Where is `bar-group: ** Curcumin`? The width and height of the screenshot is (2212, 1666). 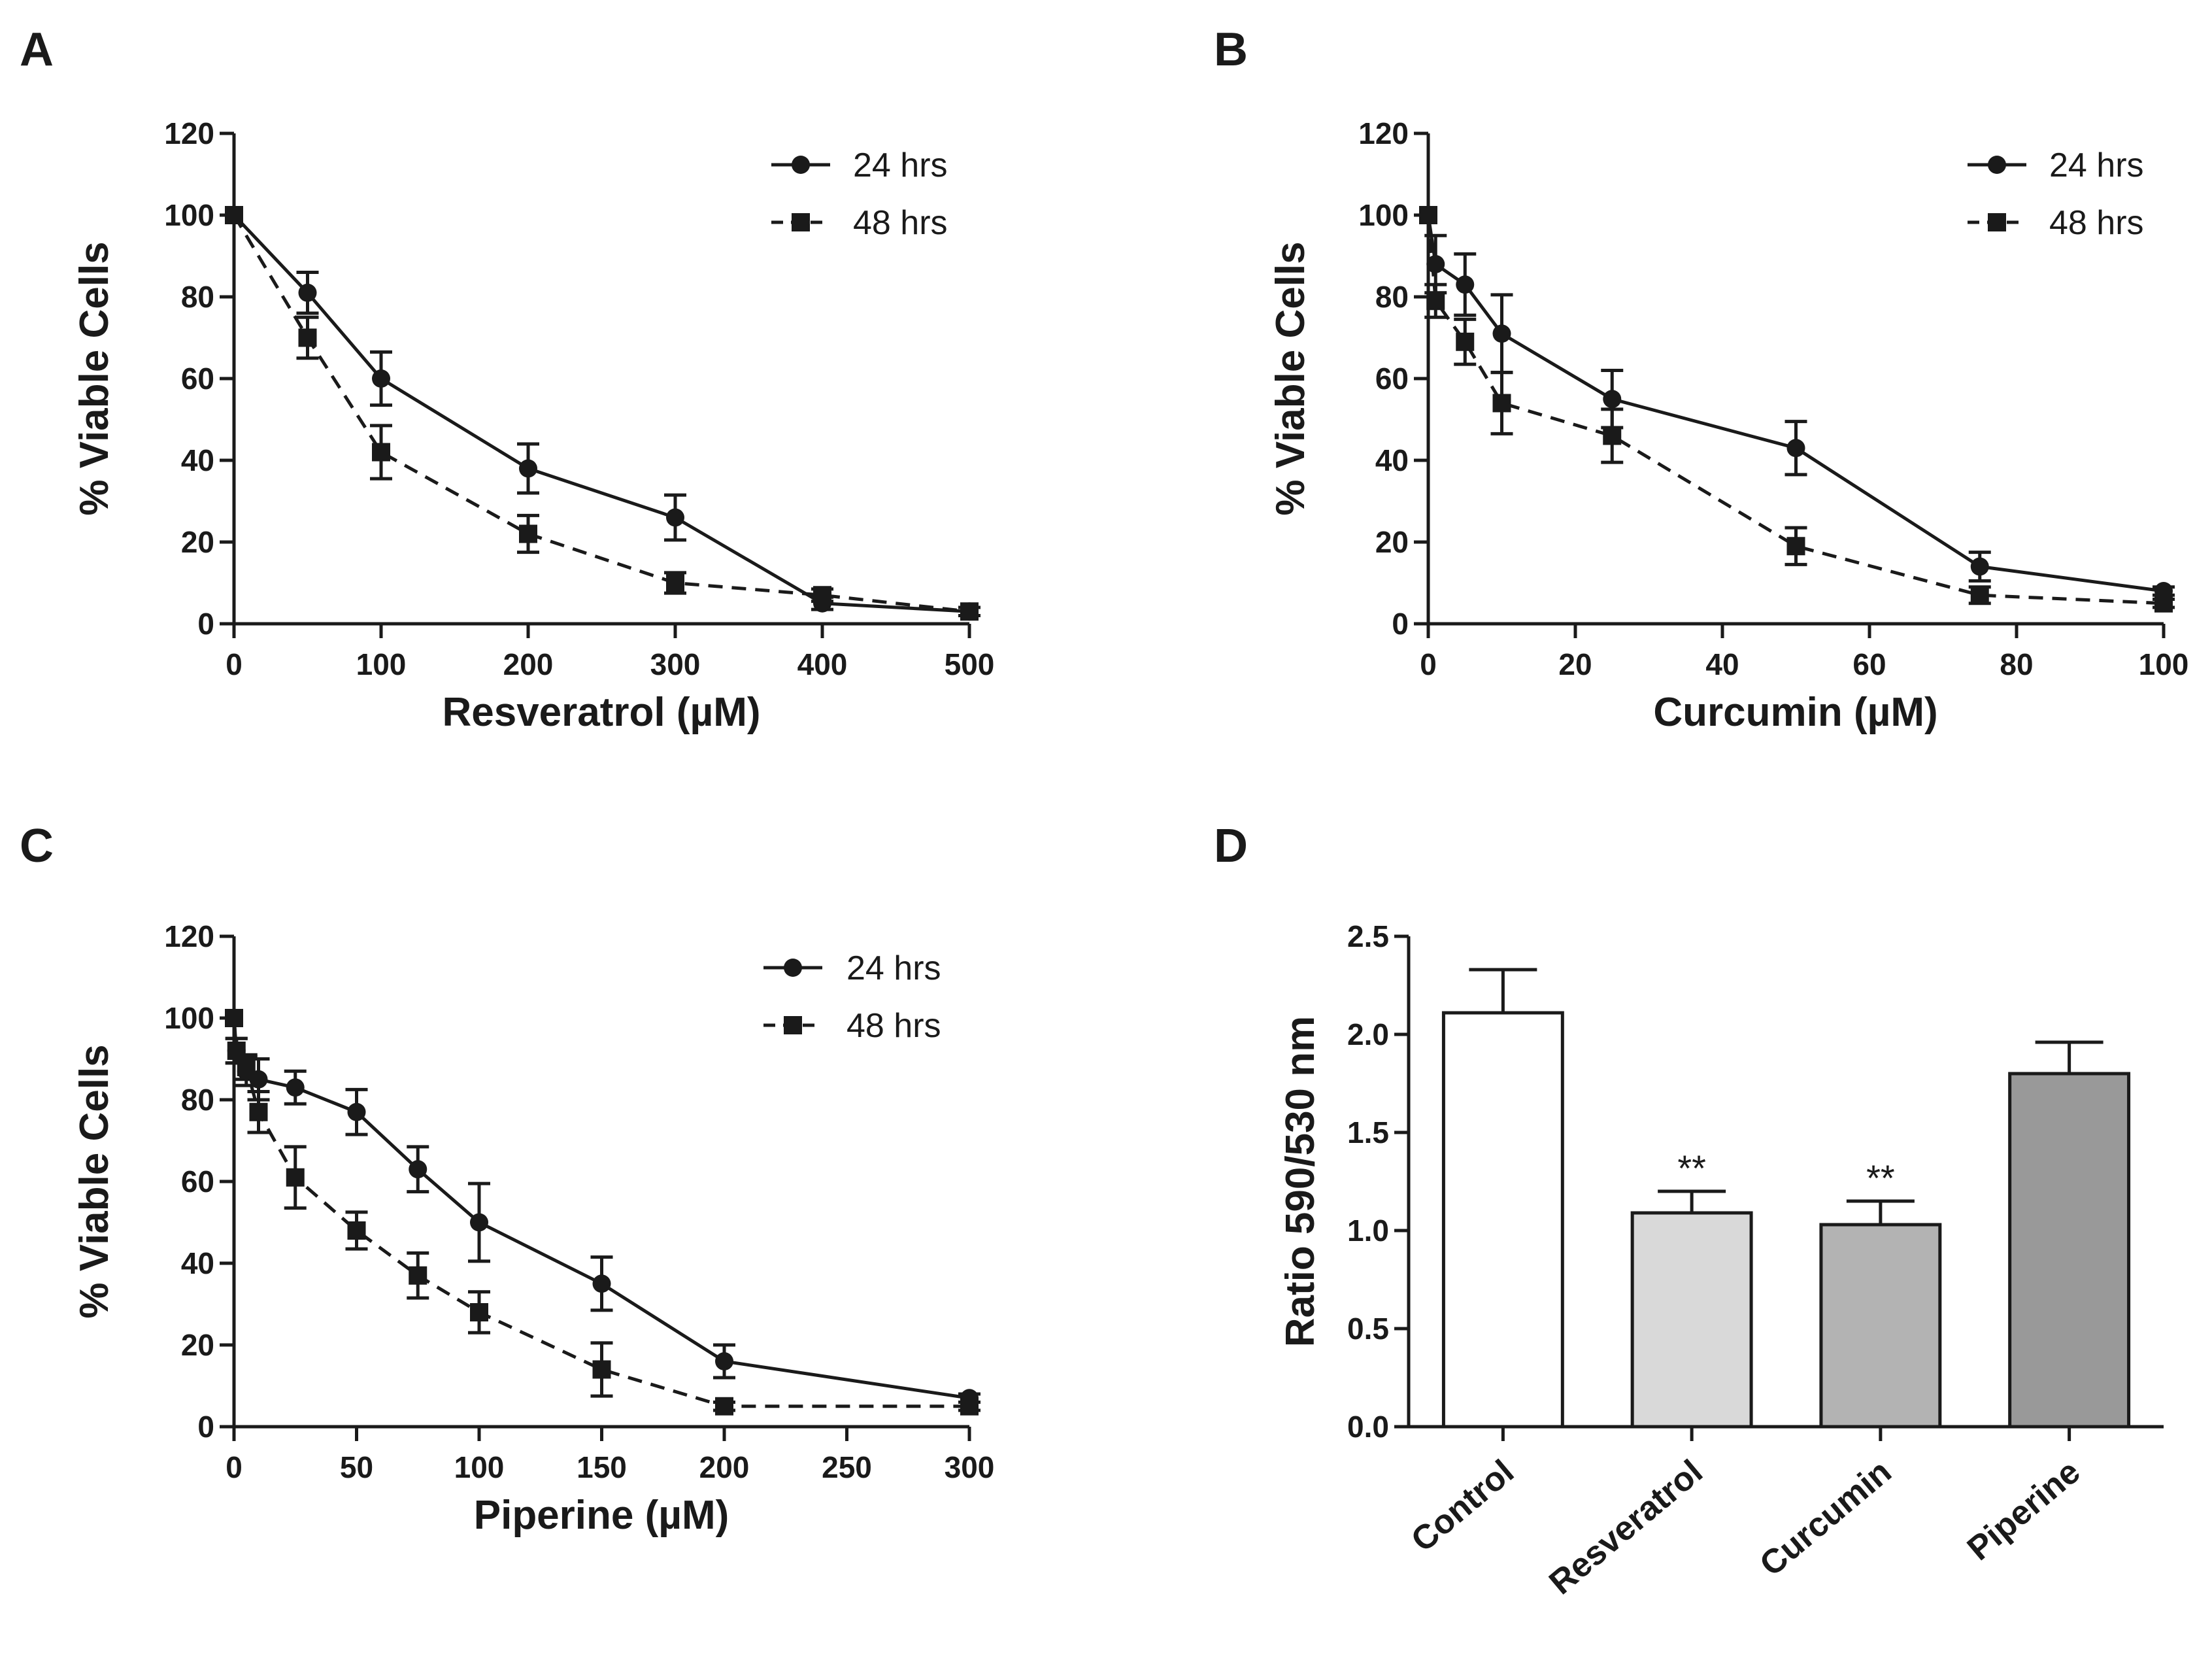
bar-group: ** Curcumin is located at coordinates (1847, 1370).